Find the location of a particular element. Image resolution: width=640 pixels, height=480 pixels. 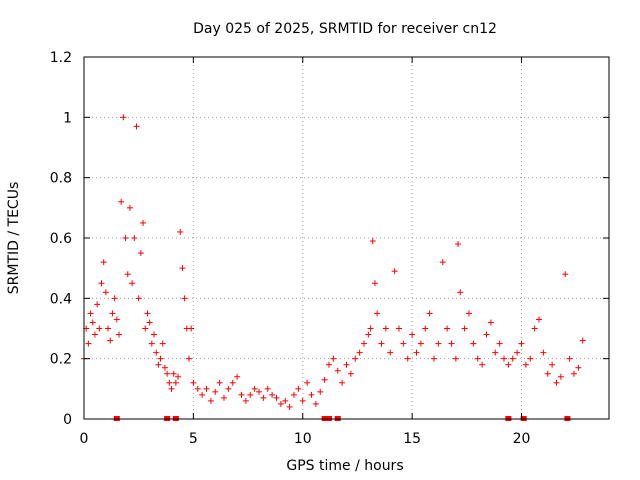

x-tick-label: 10 is located at coordinates (303, 439).